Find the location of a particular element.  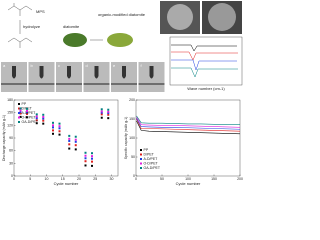

sem-particle is located at coordinates (222, 17).